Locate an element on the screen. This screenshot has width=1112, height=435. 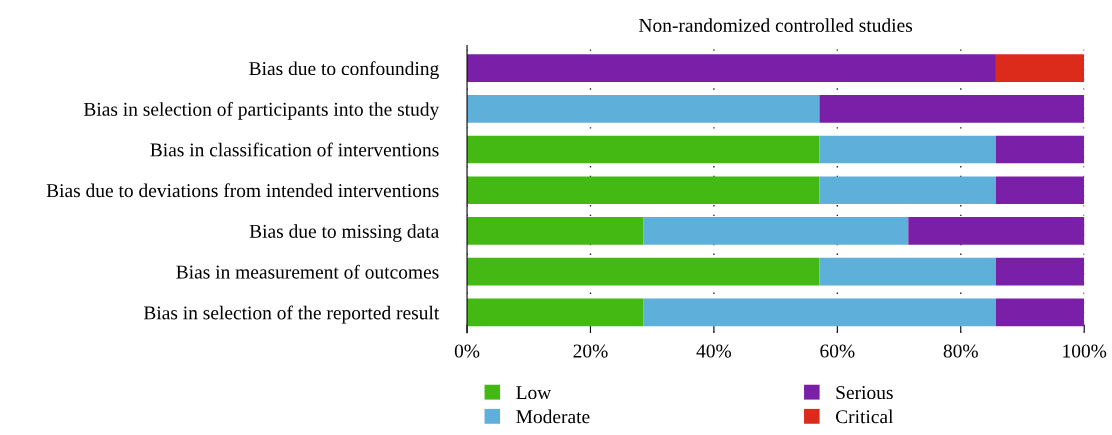
y-tick-label: Bias in selection of participants into the study is located at coordinates (261, 110).